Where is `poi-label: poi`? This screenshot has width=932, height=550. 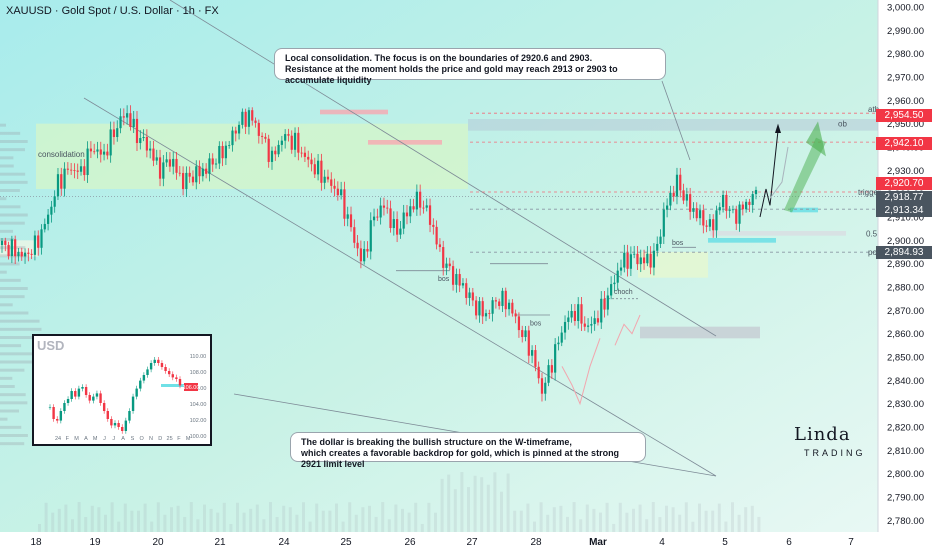
poi-label: poi is located at coordinates (873, 252).